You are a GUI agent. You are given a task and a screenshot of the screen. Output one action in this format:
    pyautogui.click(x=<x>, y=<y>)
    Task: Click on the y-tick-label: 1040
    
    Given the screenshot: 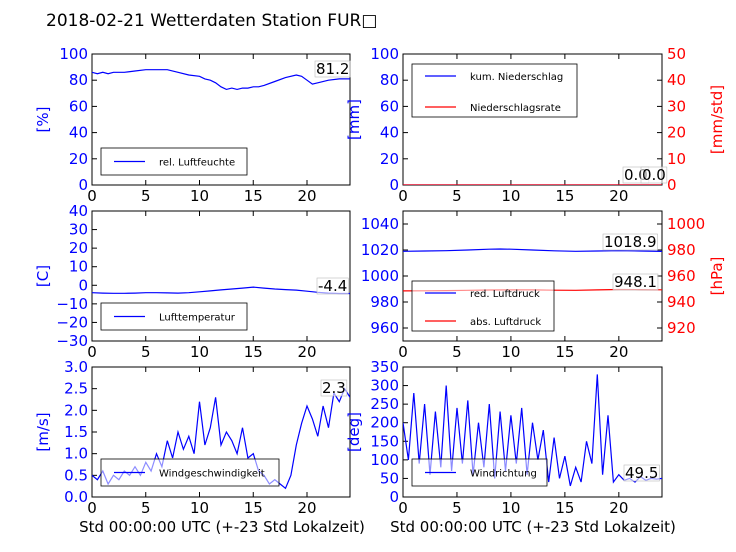 What is the action you would take?
    pyautogui.click(x=380, y=224)
    